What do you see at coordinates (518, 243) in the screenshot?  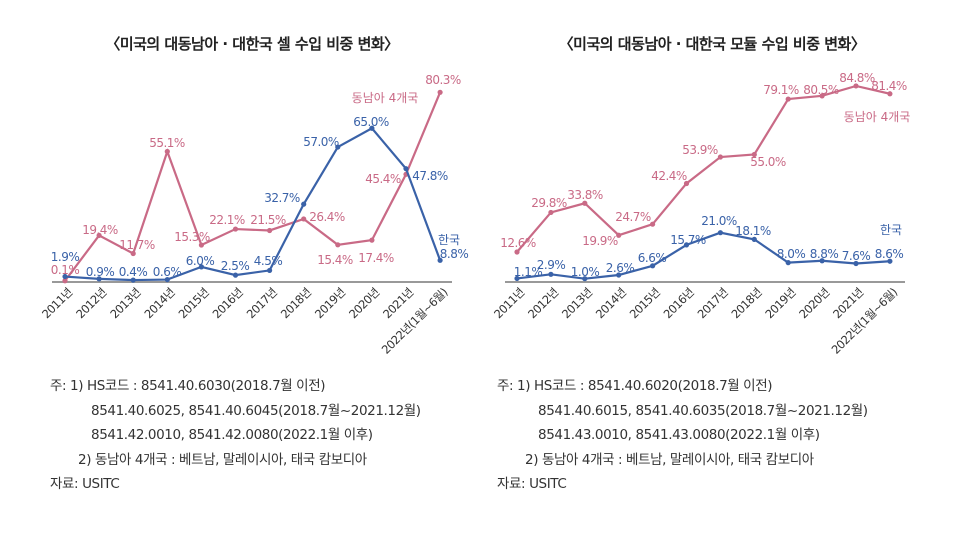 I see `data-label: 12.6%` at bounding box center [518, 243].